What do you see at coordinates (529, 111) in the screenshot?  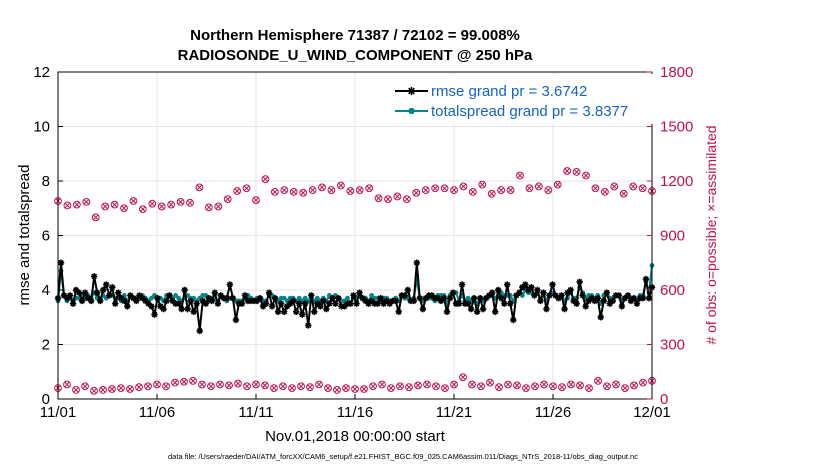 I see `legend-spread-label: totalspread grand pr = 3.8377` at bounding box center [529, 111].